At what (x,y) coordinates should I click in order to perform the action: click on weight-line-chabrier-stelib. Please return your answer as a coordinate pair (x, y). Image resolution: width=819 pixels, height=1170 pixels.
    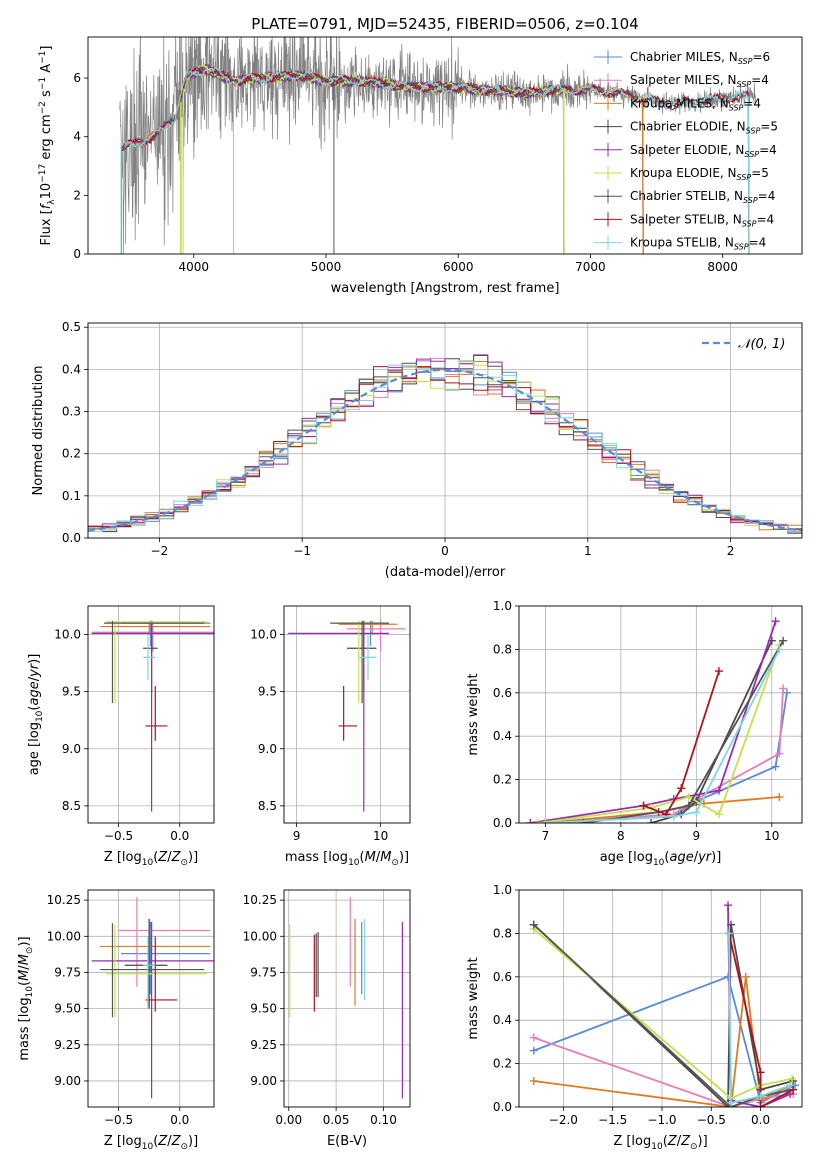
    Looking at the image, I should click on (683, 731).